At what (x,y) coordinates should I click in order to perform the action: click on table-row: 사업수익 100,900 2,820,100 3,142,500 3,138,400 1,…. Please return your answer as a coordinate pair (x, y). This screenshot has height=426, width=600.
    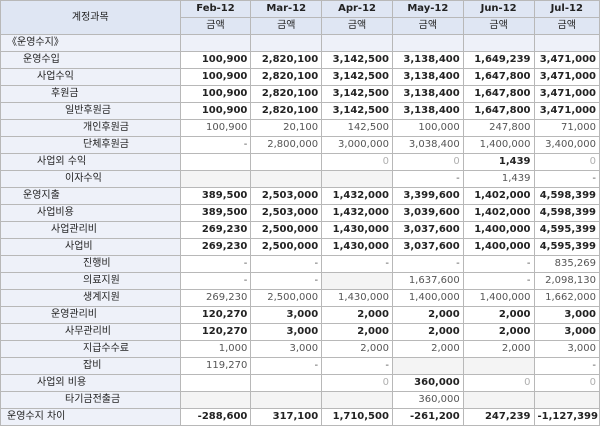
    Looking at the image, I should click on (300, 77).